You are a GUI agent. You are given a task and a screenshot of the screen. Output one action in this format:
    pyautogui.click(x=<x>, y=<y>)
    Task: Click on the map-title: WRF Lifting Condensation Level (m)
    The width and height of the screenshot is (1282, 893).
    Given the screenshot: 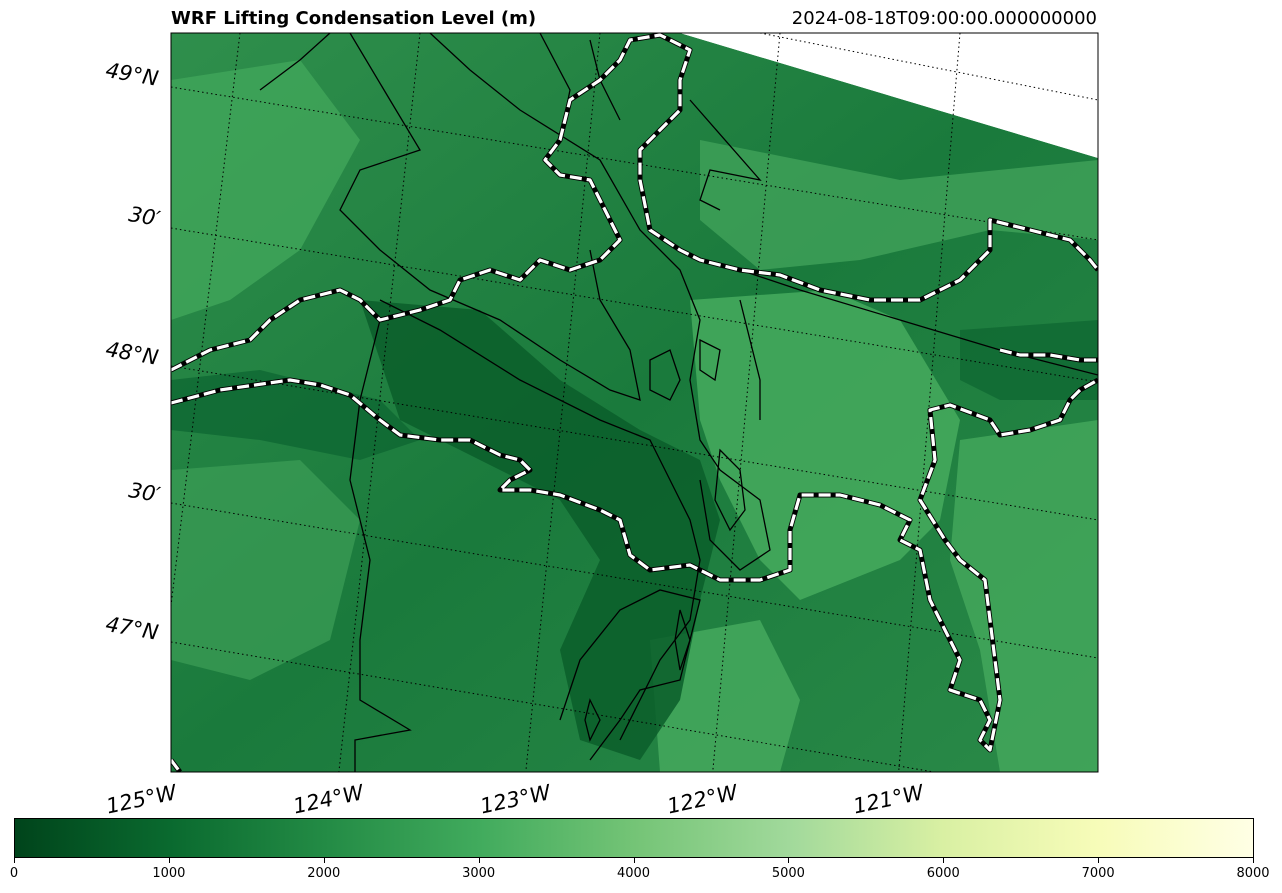 What is the action you would take?
    pyautogui.click(x=354, y=18)
    